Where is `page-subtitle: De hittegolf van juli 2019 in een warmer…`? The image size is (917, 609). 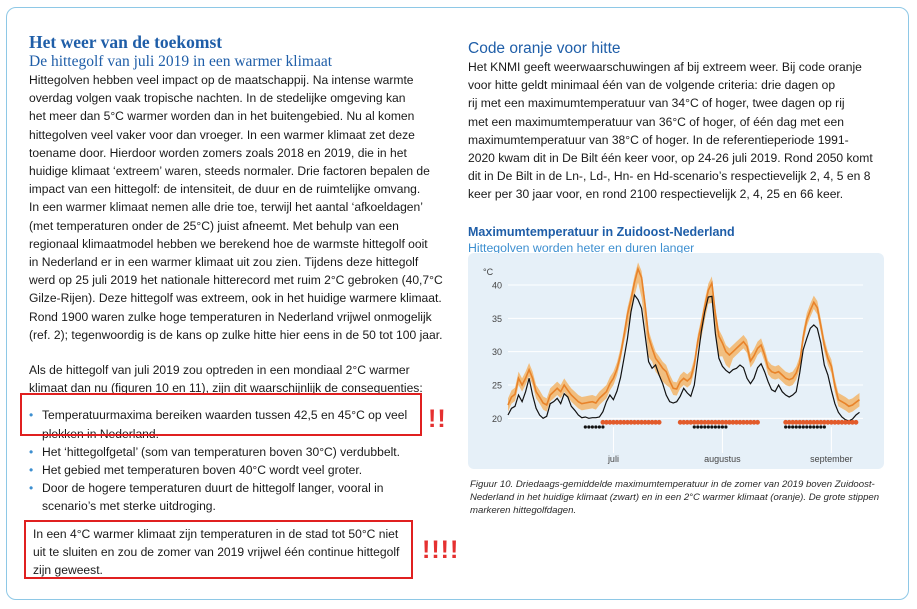
page-subtitle: De hittegolf van juli 2019 in een warmer… is located at coordinates (181, 61).